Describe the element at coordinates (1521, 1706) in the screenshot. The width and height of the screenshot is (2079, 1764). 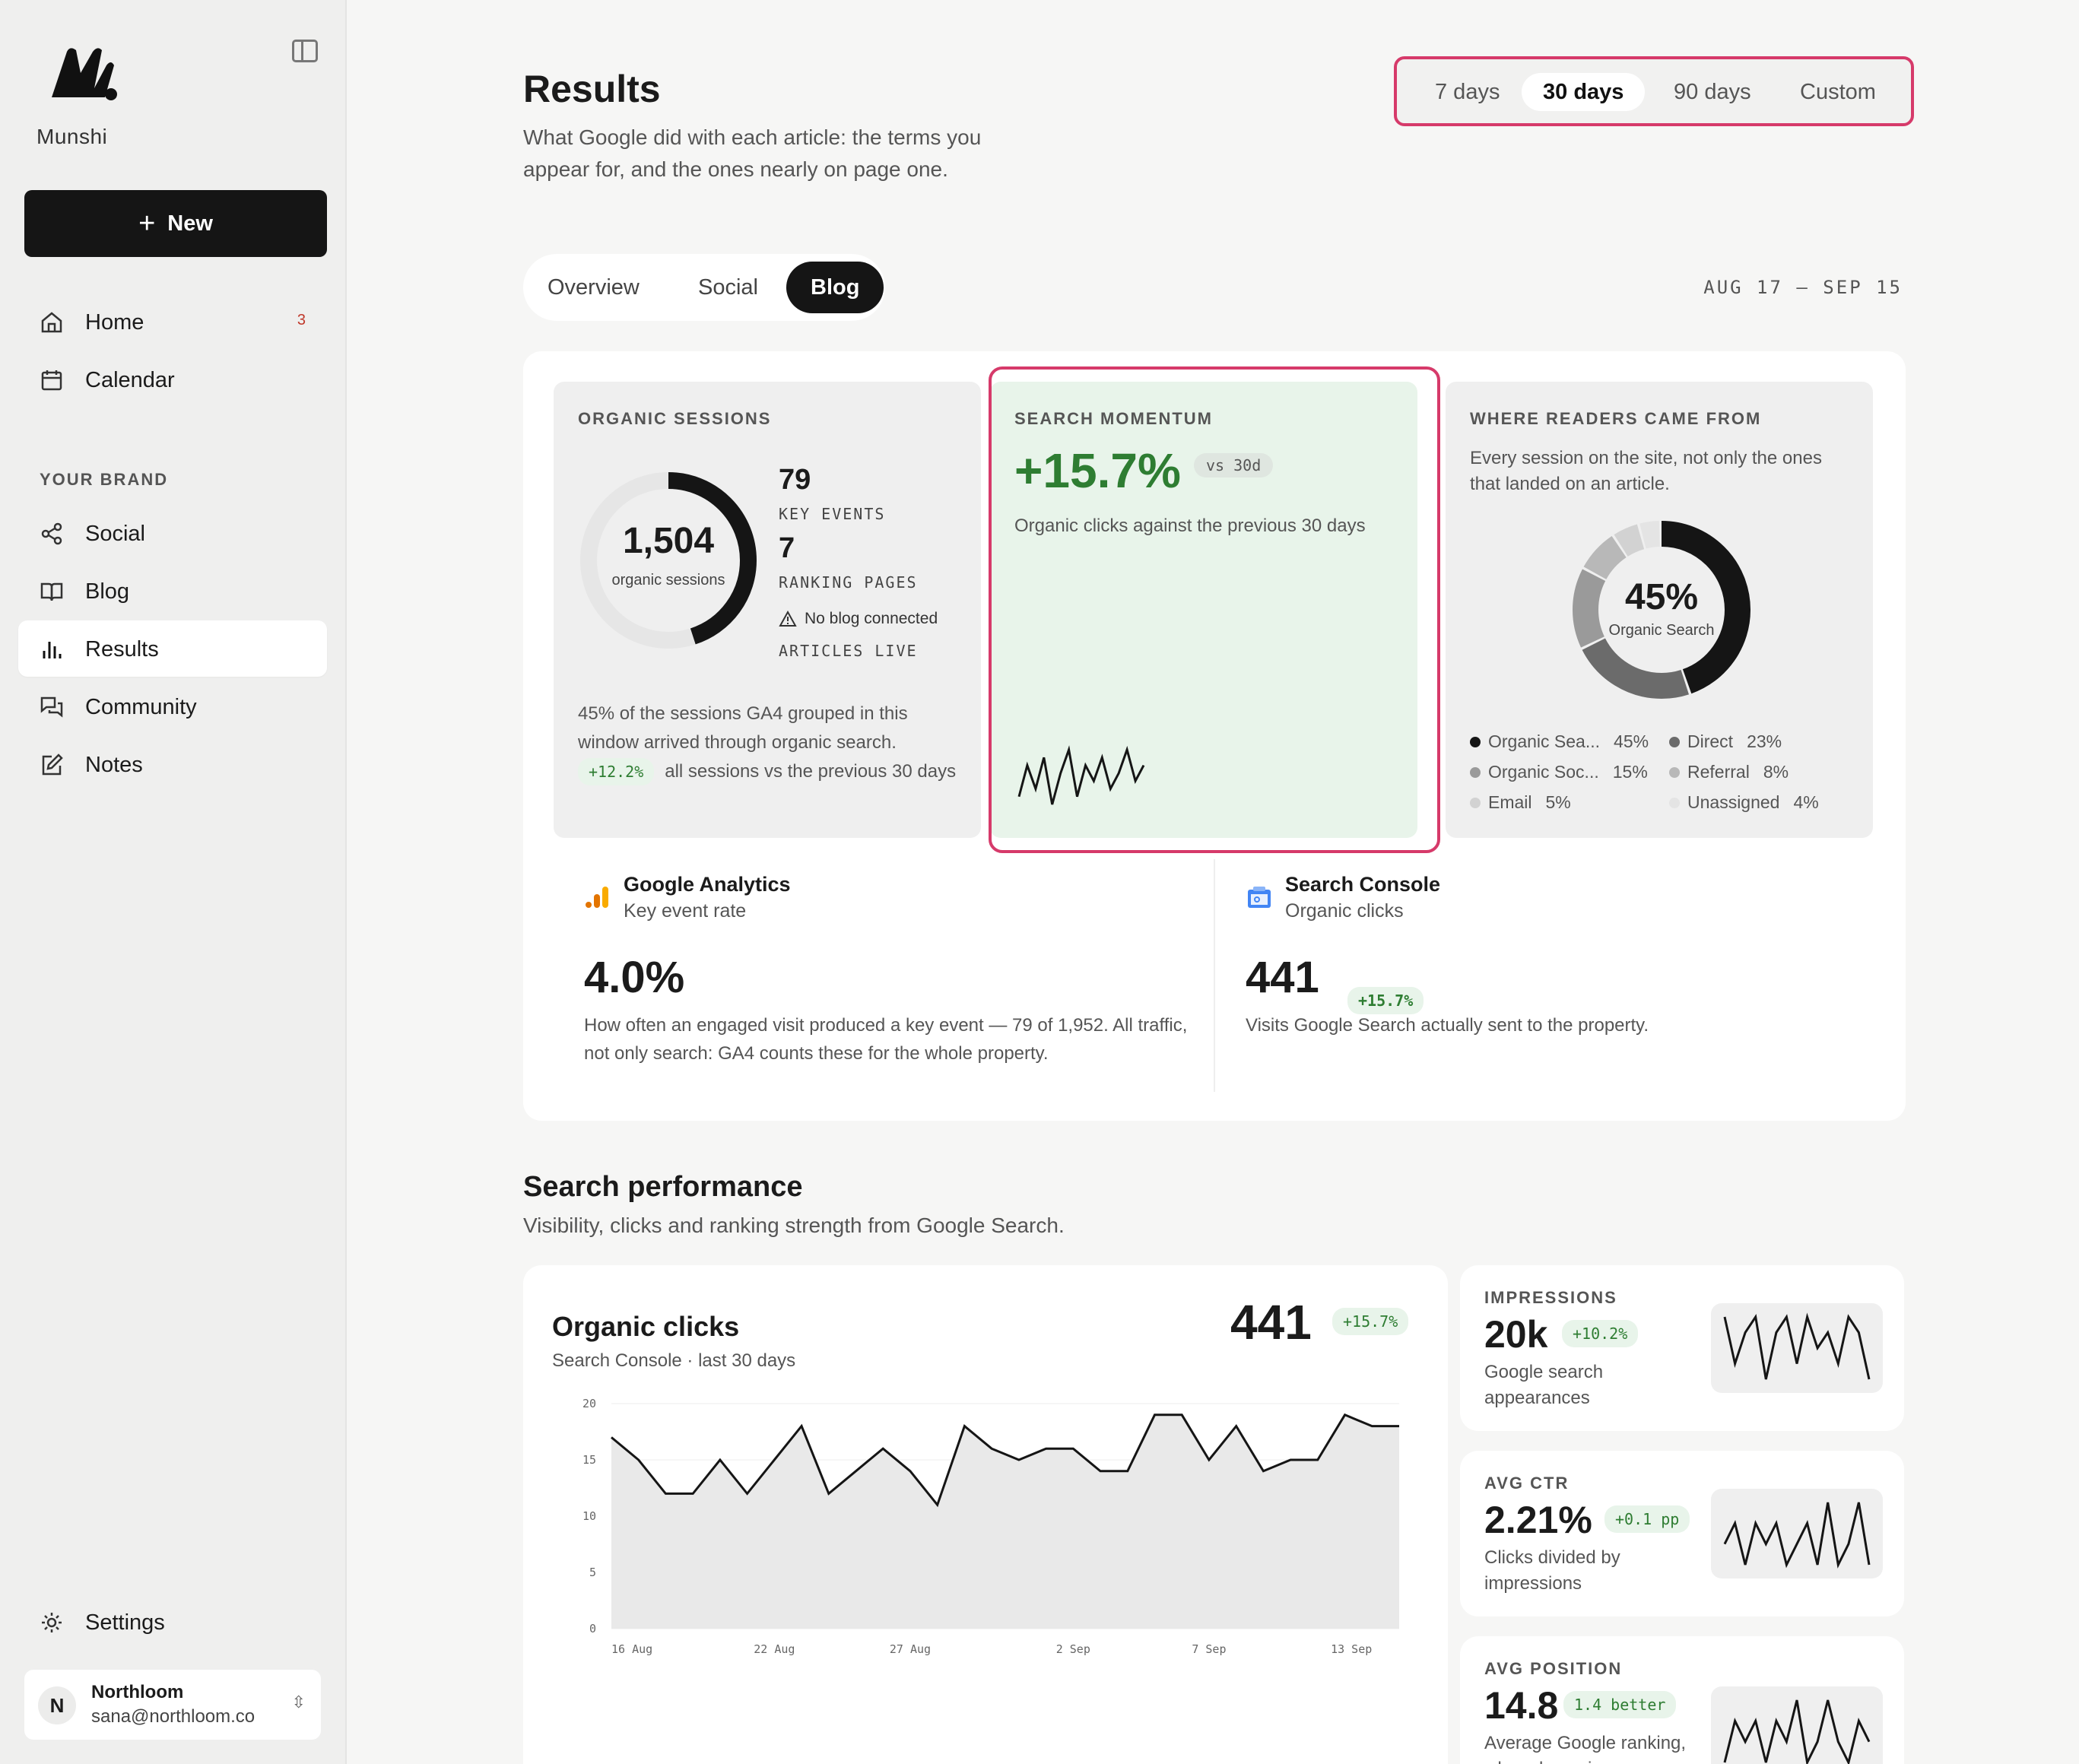
I see `kpi-value: 14.8` at that location.